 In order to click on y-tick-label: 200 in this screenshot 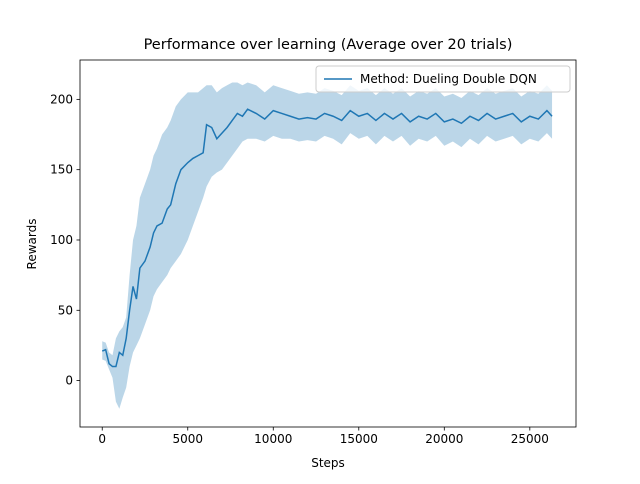, I will do `click(61, 99)`.